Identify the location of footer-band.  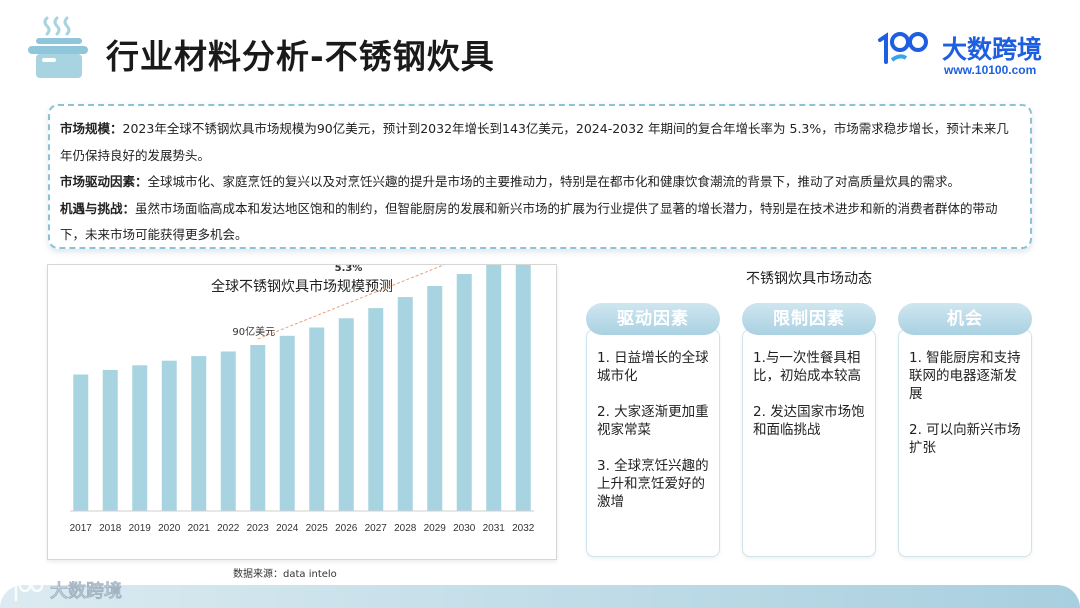
(540, 596).